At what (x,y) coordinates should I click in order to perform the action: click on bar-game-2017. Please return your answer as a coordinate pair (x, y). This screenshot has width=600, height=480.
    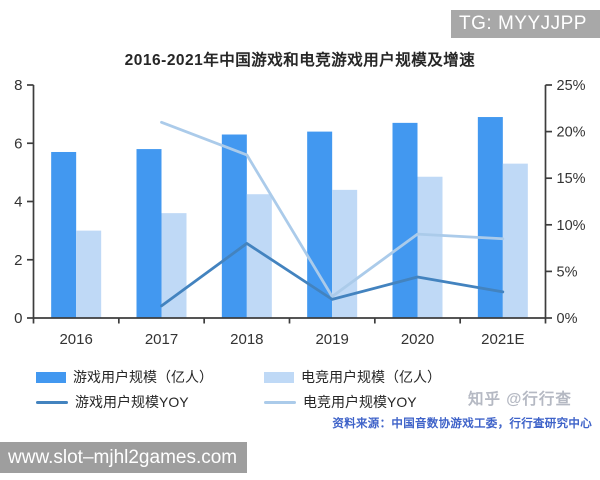
    Looking at the image, I should click on (149, 233).